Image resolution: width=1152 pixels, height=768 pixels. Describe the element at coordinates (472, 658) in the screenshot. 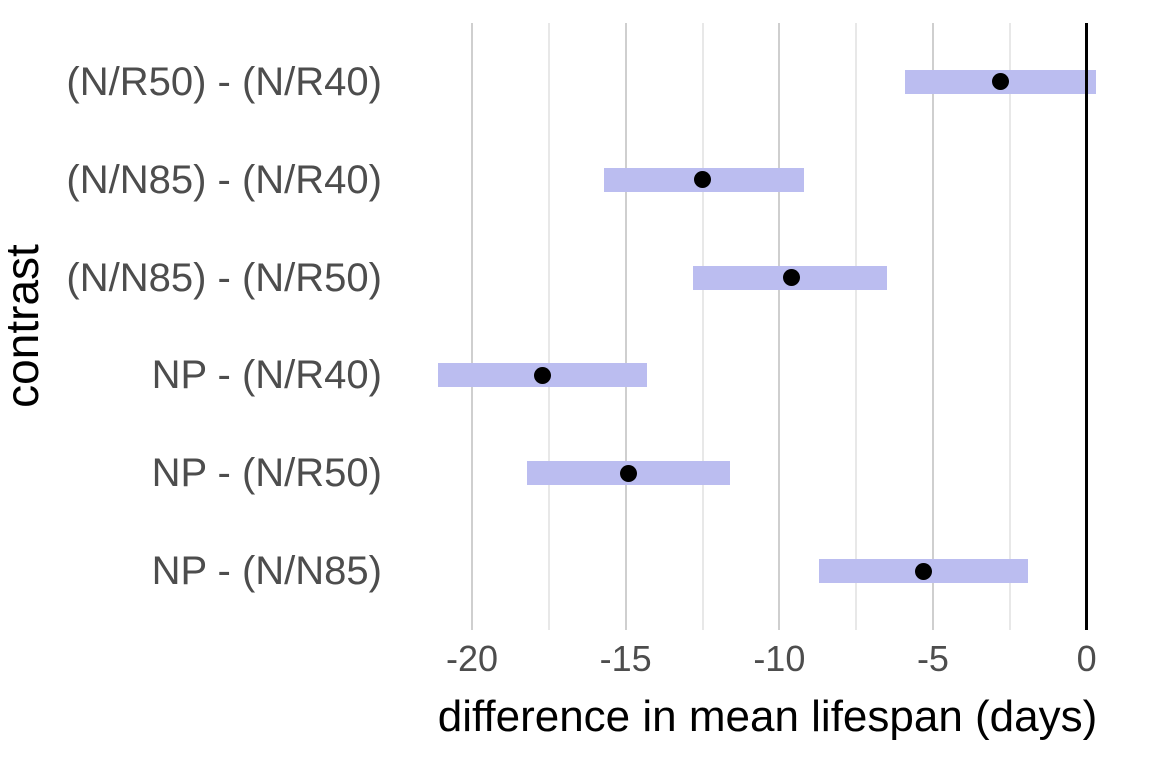

I see `x-tick-label: -20` at that location.